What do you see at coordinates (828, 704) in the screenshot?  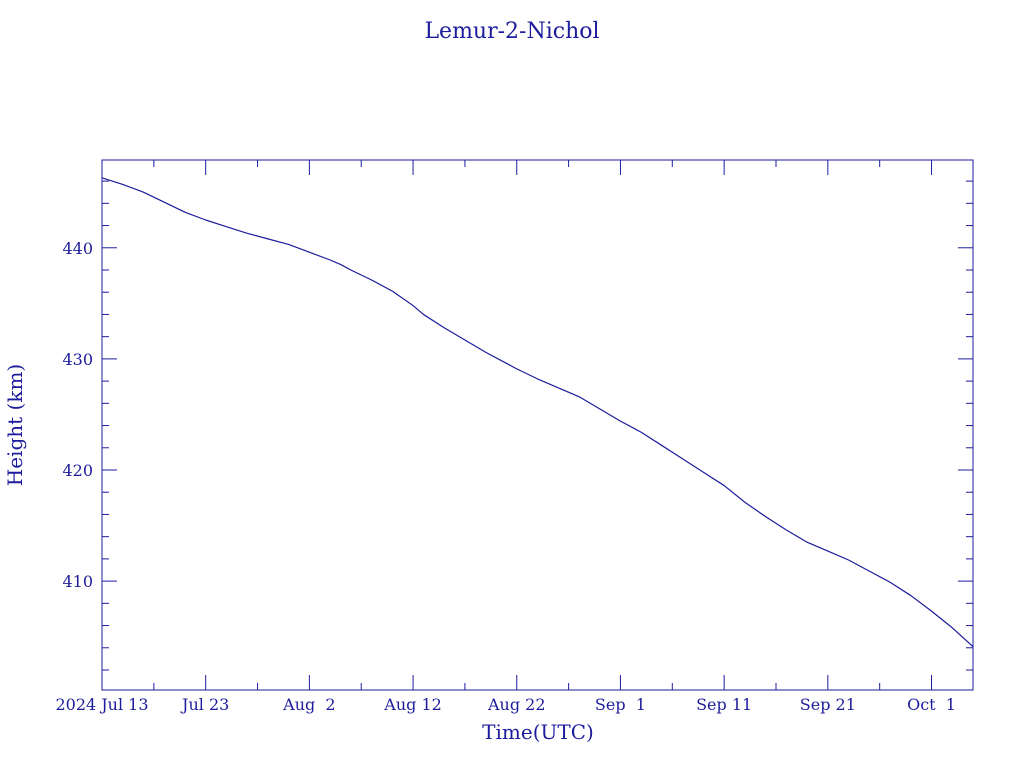 I see `x-tick-label: Sep 21` at bounding box center [828, 704].